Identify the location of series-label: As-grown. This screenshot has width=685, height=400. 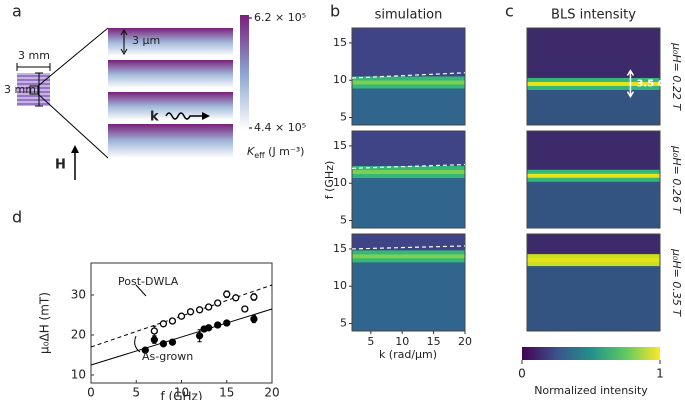
(167, 356).